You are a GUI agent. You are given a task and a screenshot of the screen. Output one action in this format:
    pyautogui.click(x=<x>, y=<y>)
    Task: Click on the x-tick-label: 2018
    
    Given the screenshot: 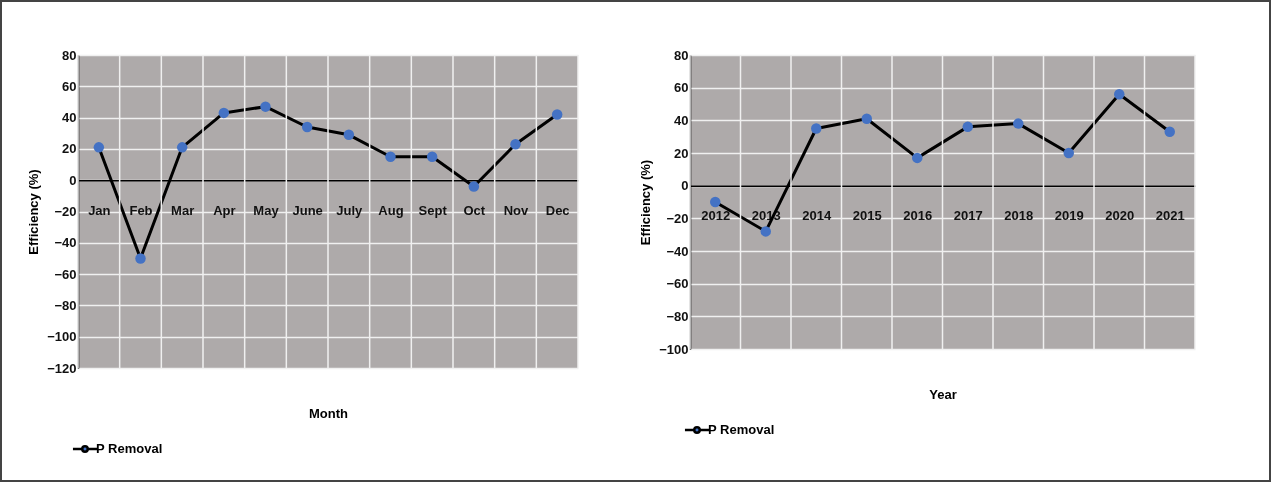 What is the action you would take?
    pyautogui.click(x=1019, y=216)
    